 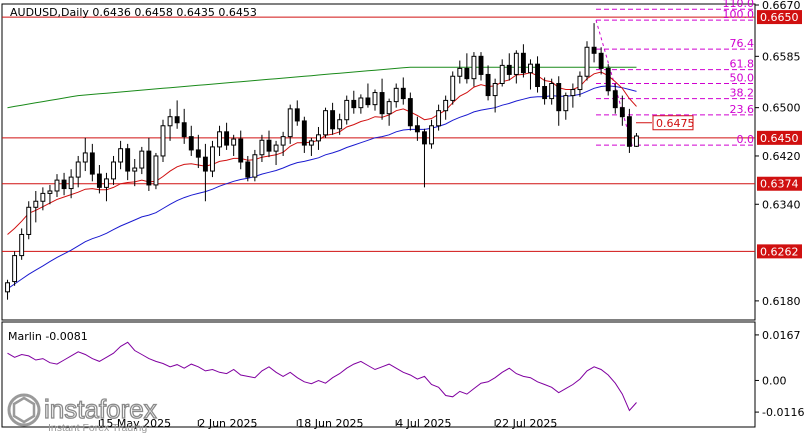 I want to click on price-tick-label: 0.6420, so click(x=781, y=156).